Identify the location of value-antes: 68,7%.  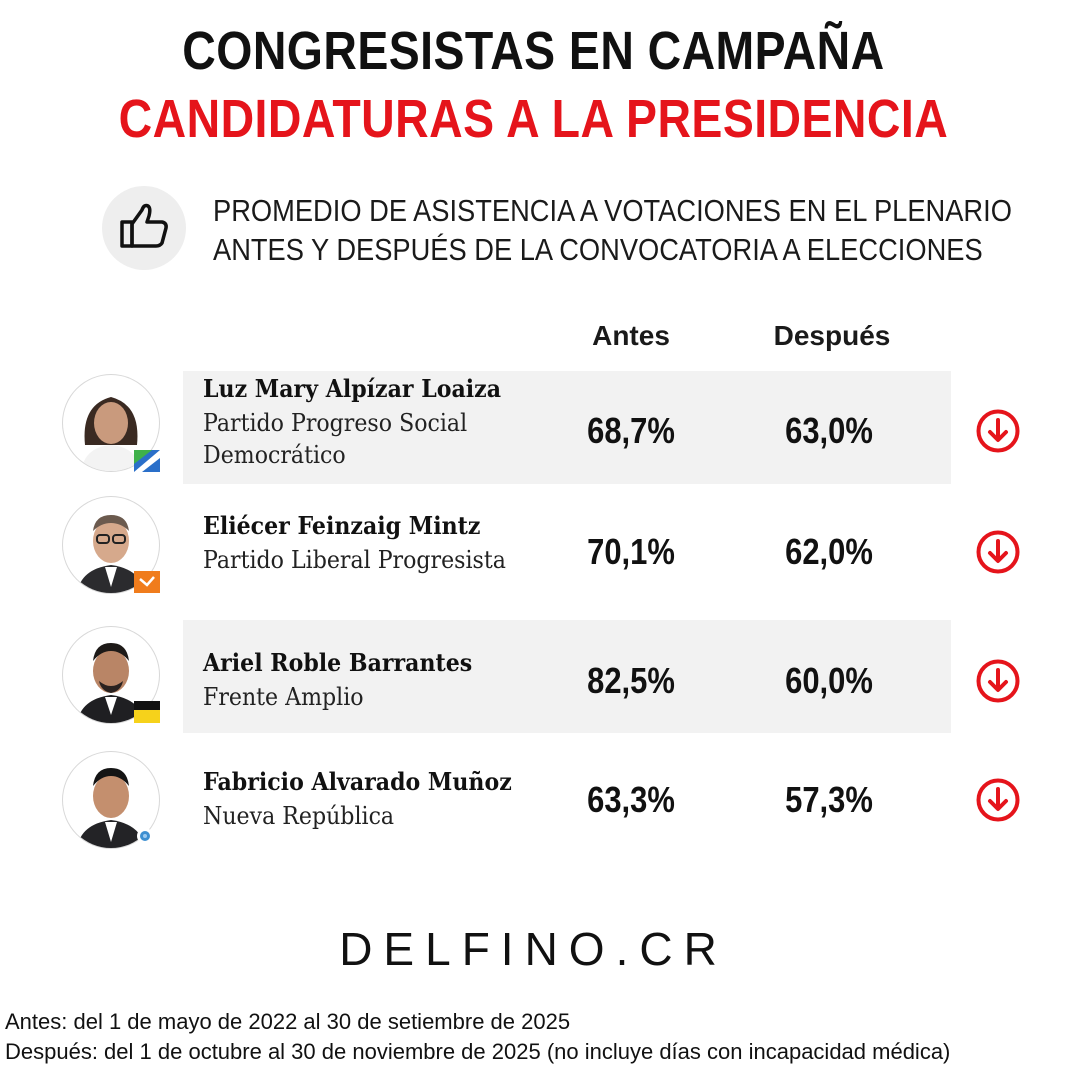
(631, 430).